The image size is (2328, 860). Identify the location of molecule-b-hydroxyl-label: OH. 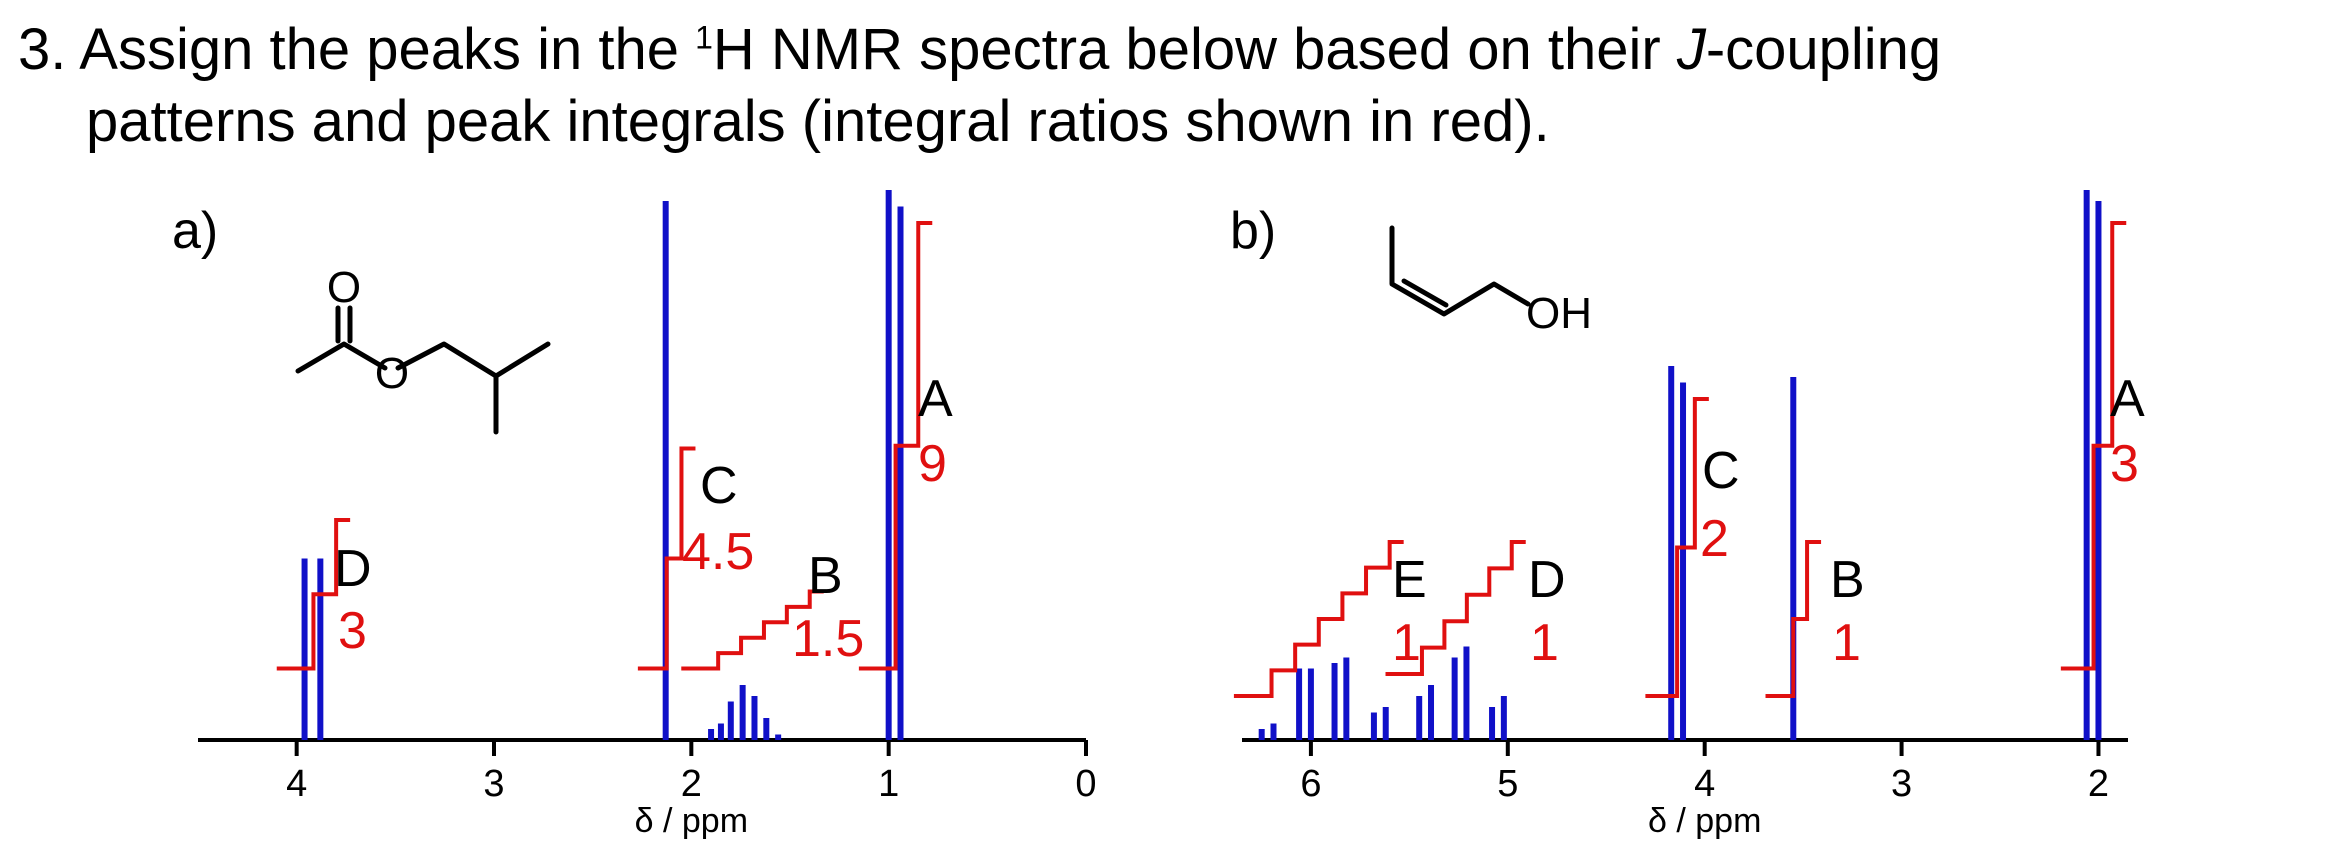
(1559, 313).